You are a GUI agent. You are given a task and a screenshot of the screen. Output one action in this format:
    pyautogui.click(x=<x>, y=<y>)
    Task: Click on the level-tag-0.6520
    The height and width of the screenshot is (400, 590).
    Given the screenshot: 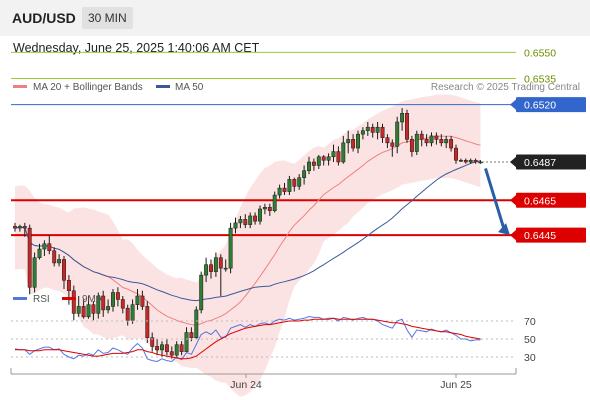 What is the action you would take?
    pyautogui.click(x=551, y=105)
    